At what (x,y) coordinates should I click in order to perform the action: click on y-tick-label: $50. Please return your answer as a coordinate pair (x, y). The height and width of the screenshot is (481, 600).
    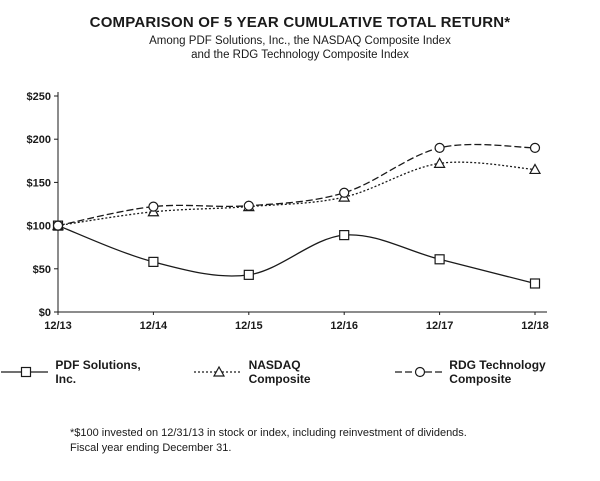
    Looking at the image, I should click on (42, 270).